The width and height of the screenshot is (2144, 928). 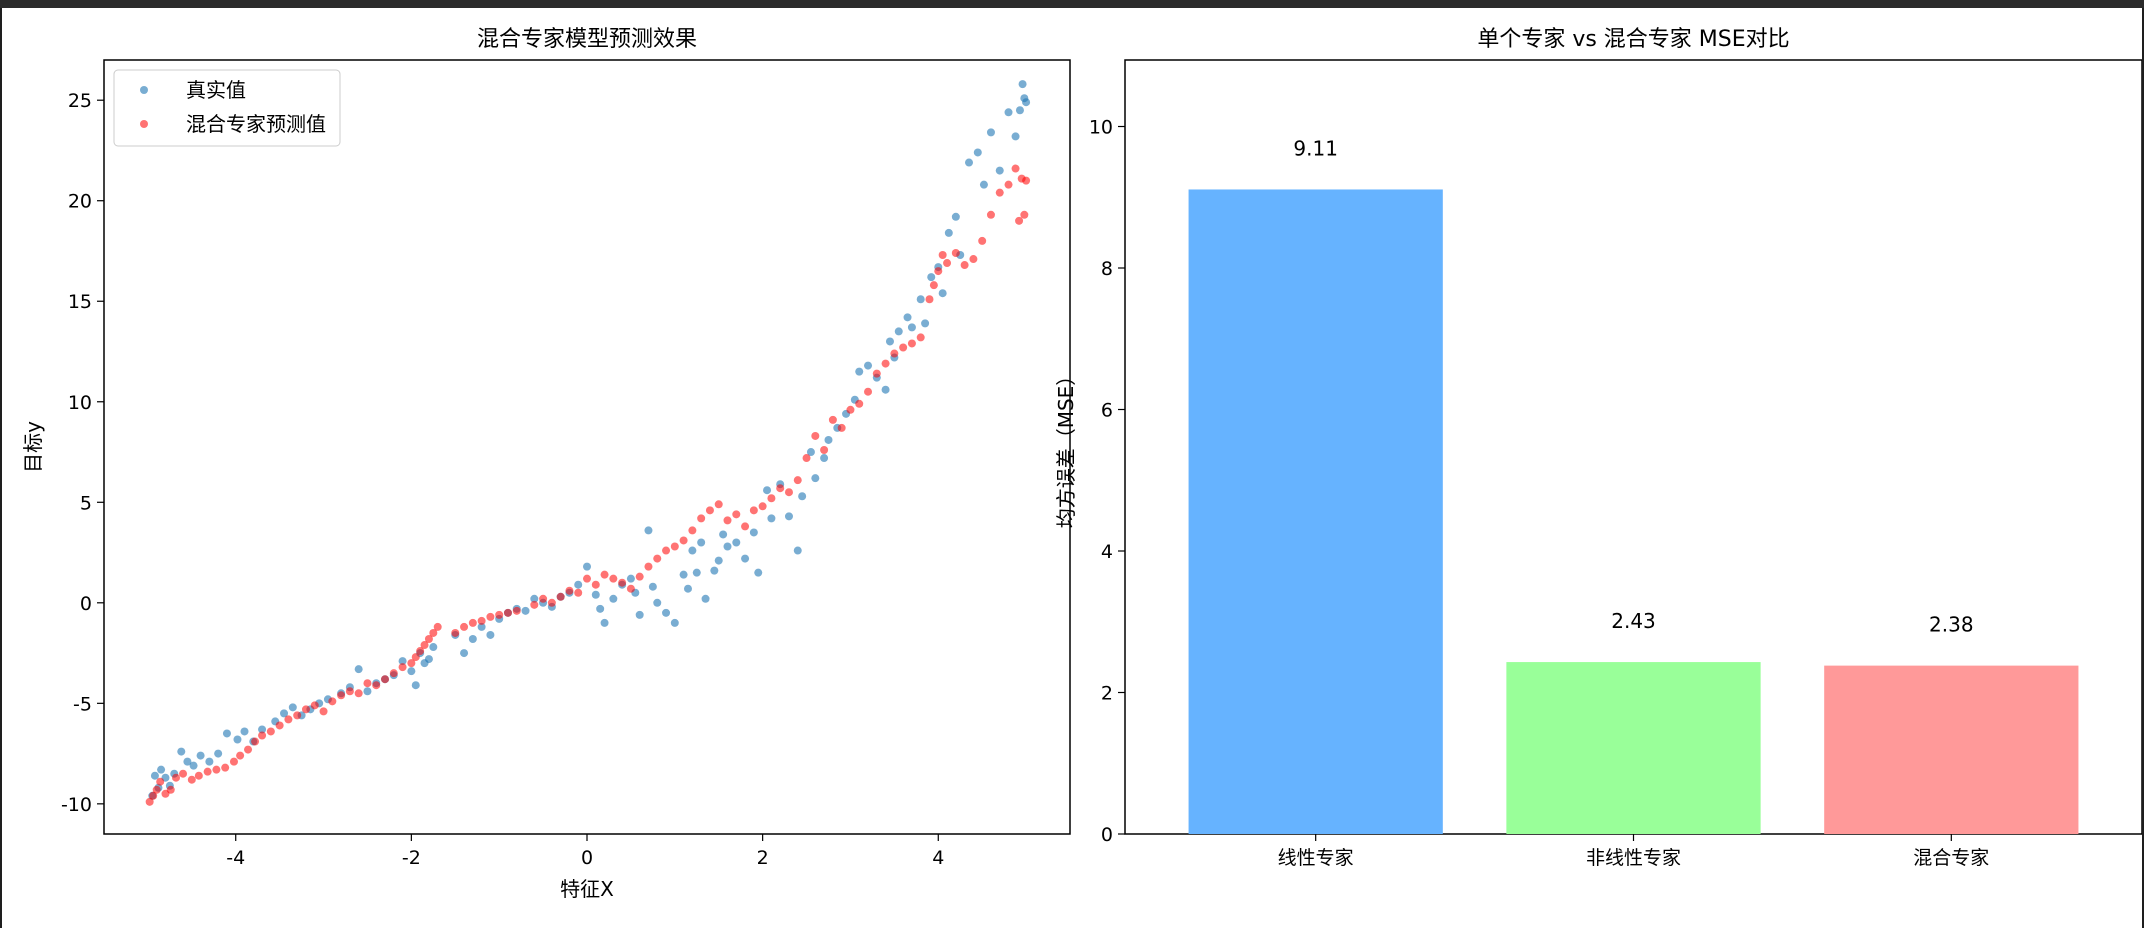 I want to click on x-tick-label: -2, so click(x=411, y=858).